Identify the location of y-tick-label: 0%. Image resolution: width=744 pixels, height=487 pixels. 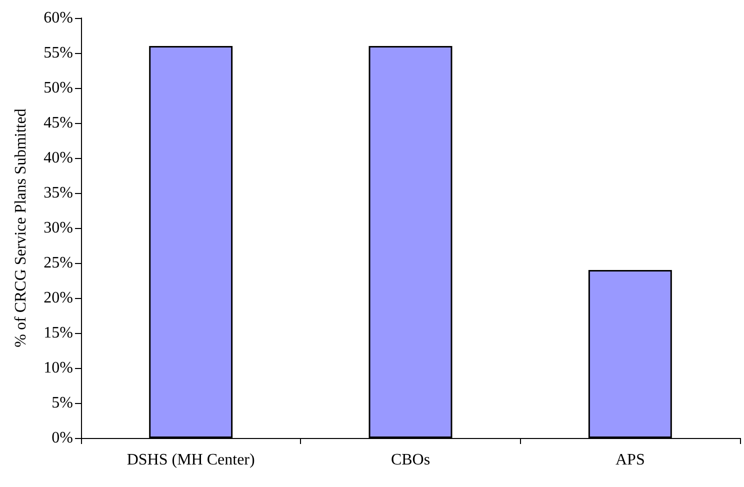
(62, 438).